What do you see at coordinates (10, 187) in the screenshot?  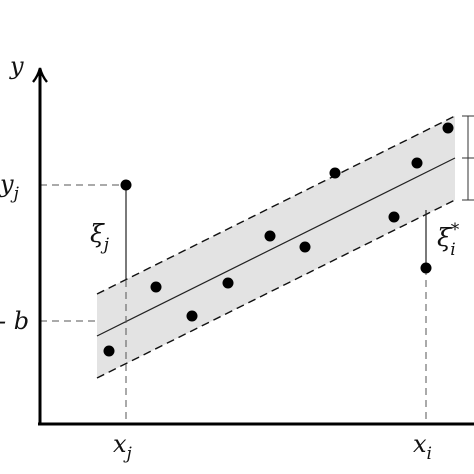 I see `tick-label-yj: yj` at bounding box center [10, 187].